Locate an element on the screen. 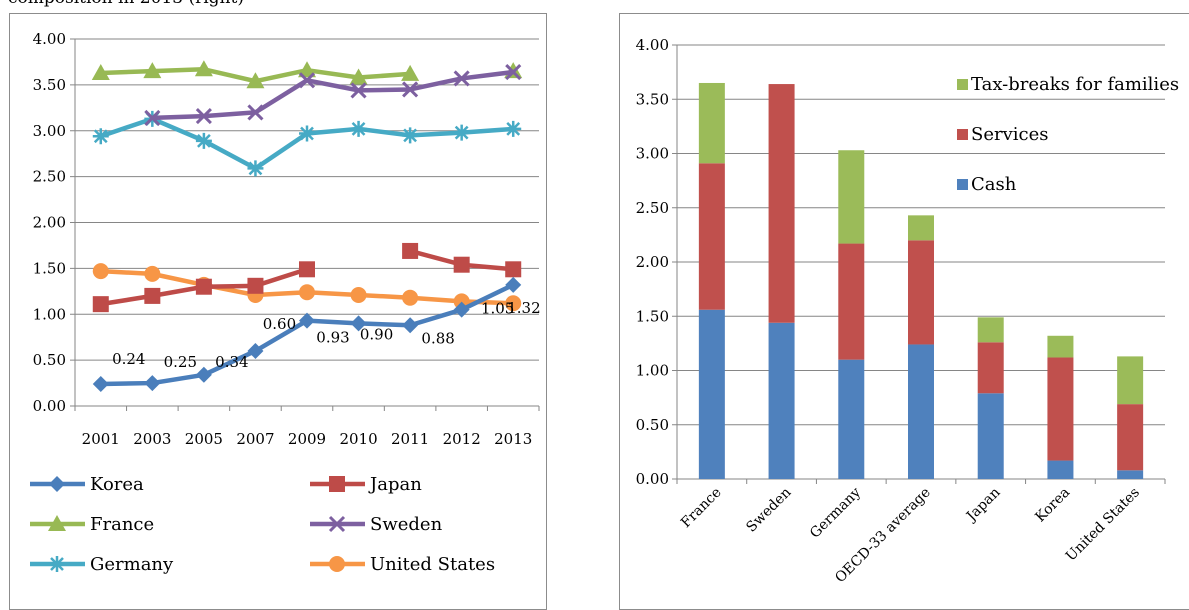 Image resolution: width=1189 pixels, height=610 pixels. data-label-korea: 0.93 is located at coordinates (332, 338).